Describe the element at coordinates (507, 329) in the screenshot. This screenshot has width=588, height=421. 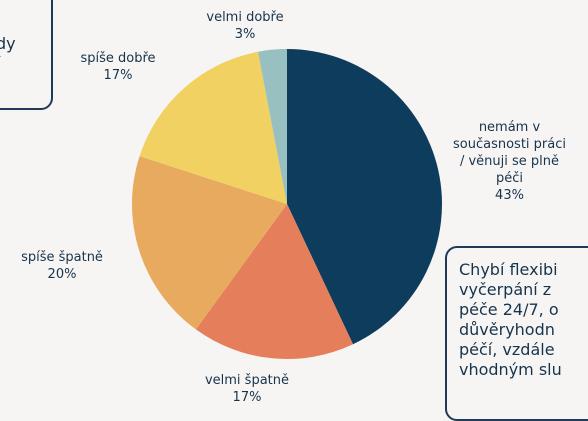
I see `note-line: důvěryhodn` at that location.